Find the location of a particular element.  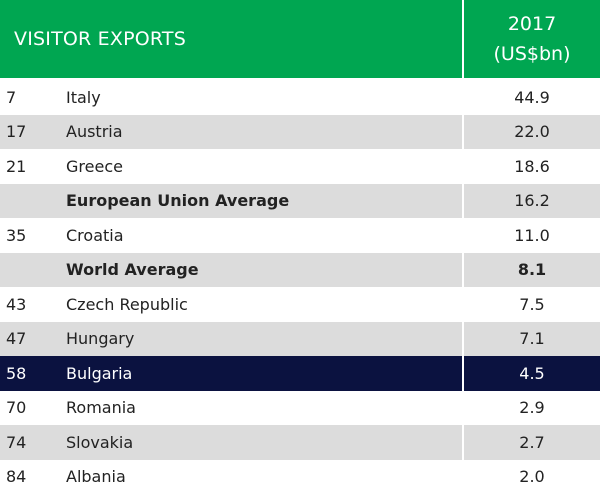

value-header-unit: (US$bn) is located at coordinates (532, 54).